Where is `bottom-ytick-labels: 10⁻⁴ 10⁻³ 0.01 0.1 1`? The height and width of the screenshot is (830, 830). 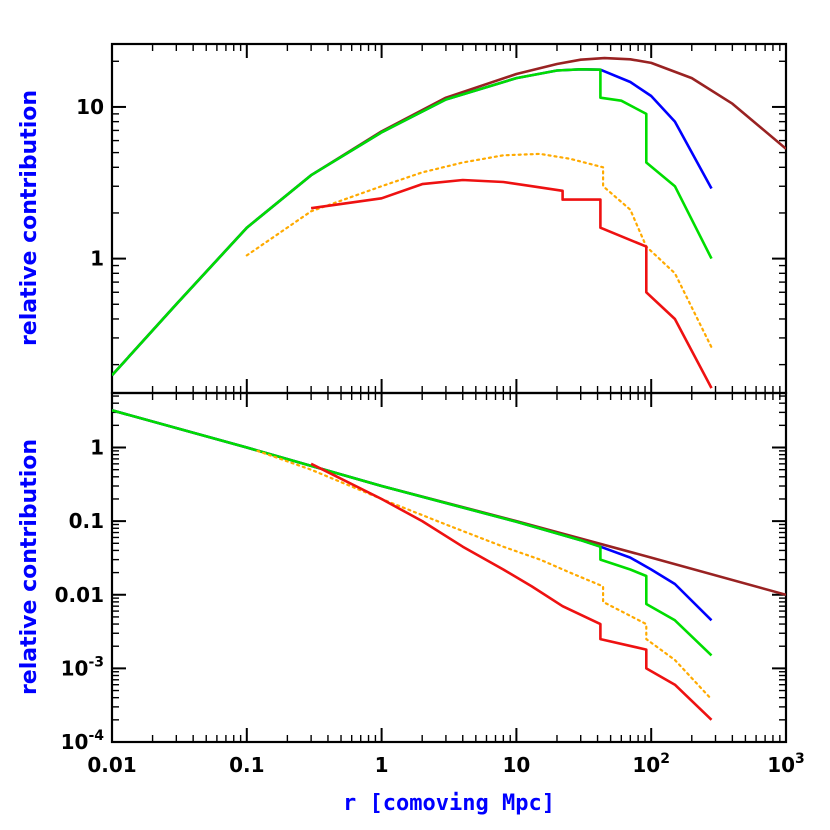 bottom-ytick-labels: 10⁻⁴ 10⁻³ 0.01 0.1 1 is located at coordinates (80, 595).